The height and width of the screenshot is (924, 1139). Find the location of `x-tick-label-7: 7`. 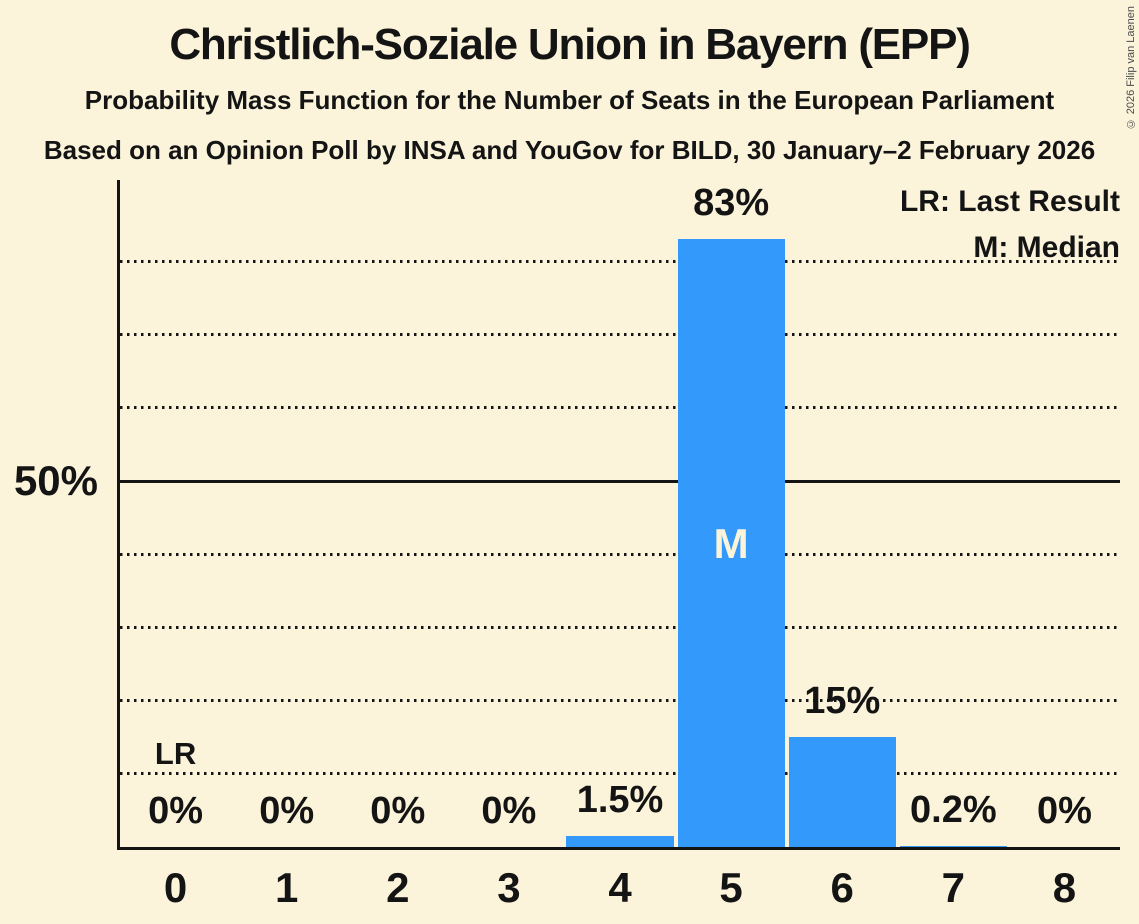

x-tick-label-7: 7 is located at coordinates (953, 887).